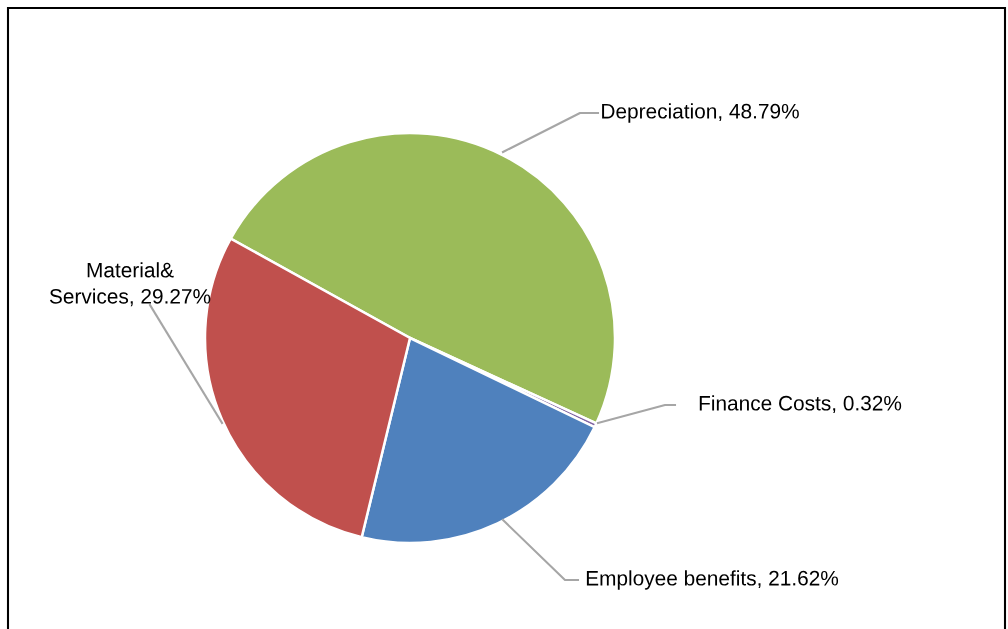 Image resolution: width=1008 pixels, height=629 pixels. Describe the element at coordinates (800, 404) in the screenshot. I see `slice-label: Finance Costs, 0.32%` at that location.